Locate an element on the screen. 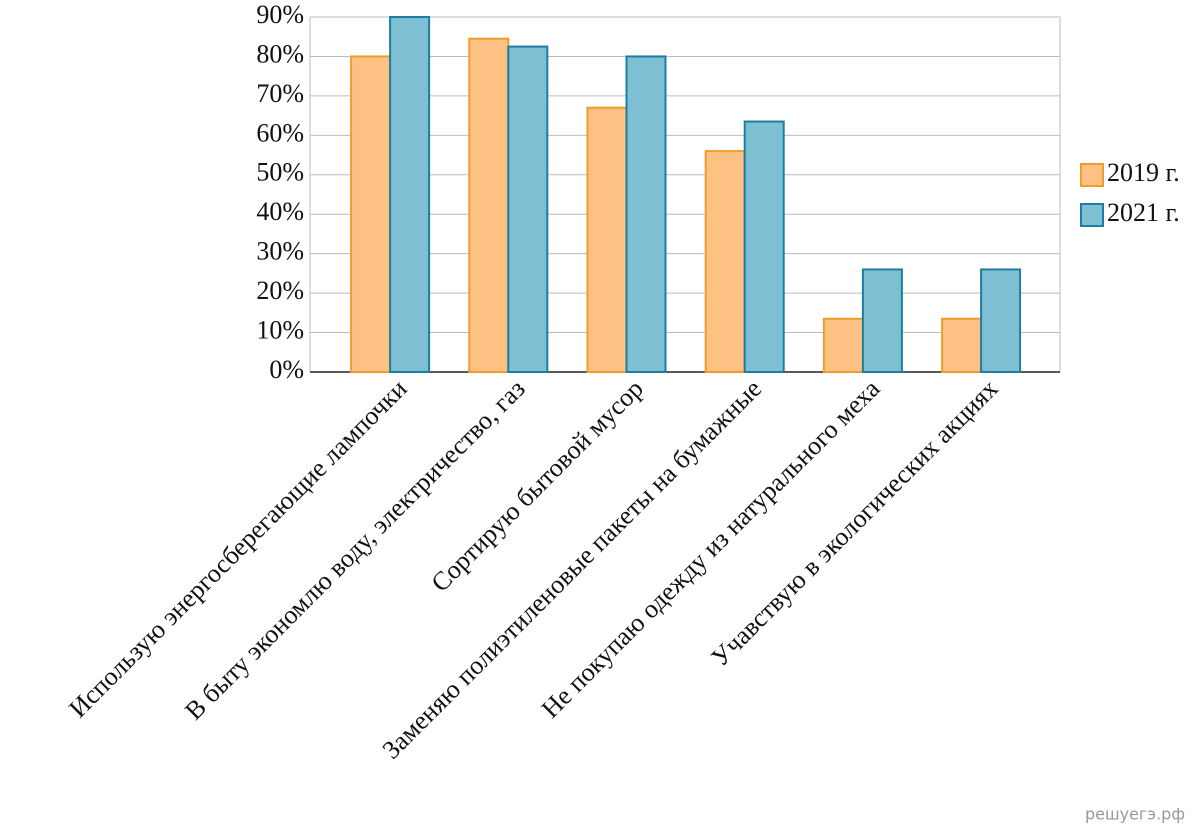  y-tick-label: 50% is located at coordinates (280, 172).